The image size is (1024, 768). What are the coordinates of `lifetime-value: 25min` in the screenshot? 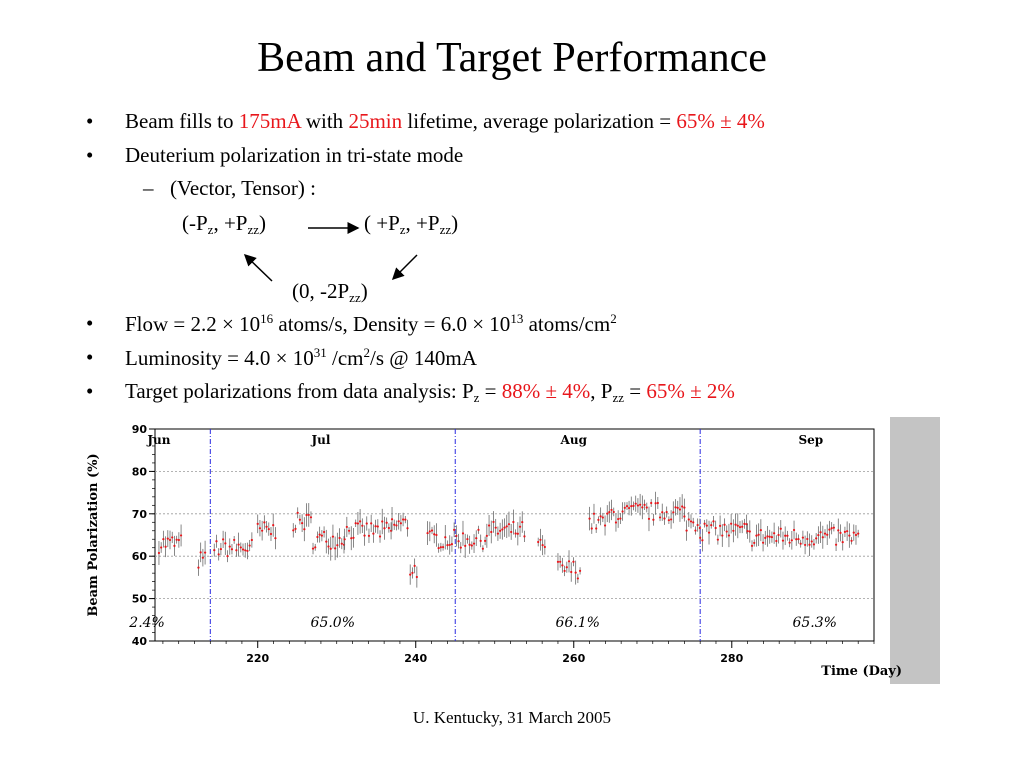 It's located at (375, 121).